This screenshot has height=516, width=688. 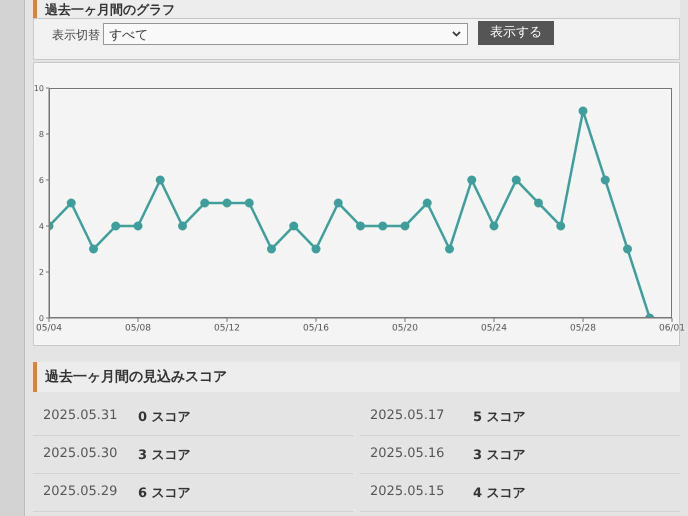 What do you see at coordinates (499, 493) in the screenshot?
I see `text: 4 スコア` at bounding box center [499, 493].